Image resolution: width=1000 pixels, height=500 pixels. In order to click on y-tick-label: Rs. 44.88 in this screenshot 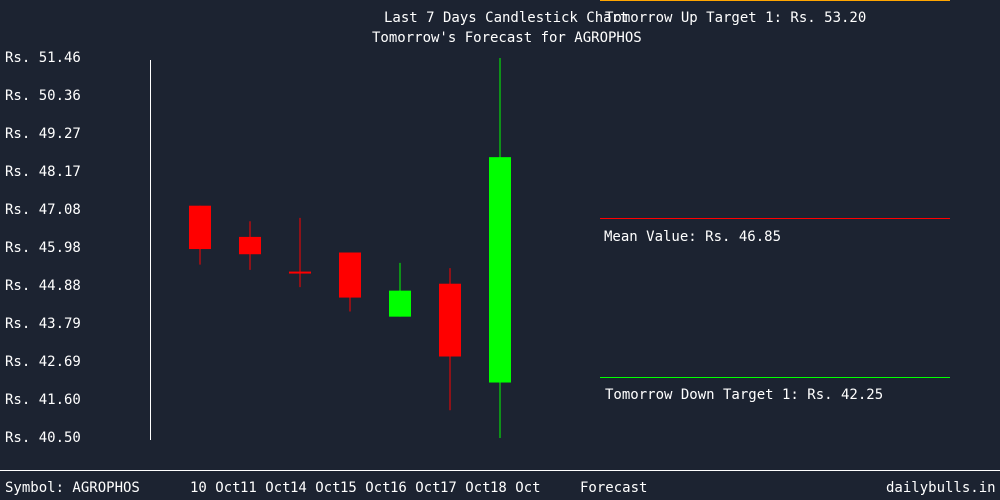, I will do `click(43, 286)`.